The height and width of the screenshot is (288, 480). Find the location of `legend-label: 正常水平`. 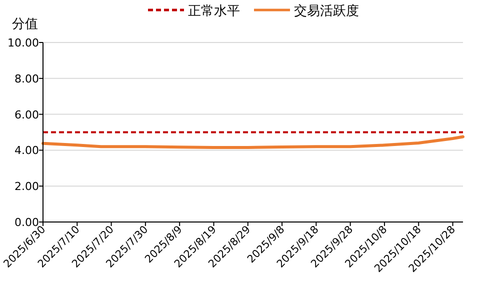

legend-label: 正常水平 is located at coordinates (214, 11).